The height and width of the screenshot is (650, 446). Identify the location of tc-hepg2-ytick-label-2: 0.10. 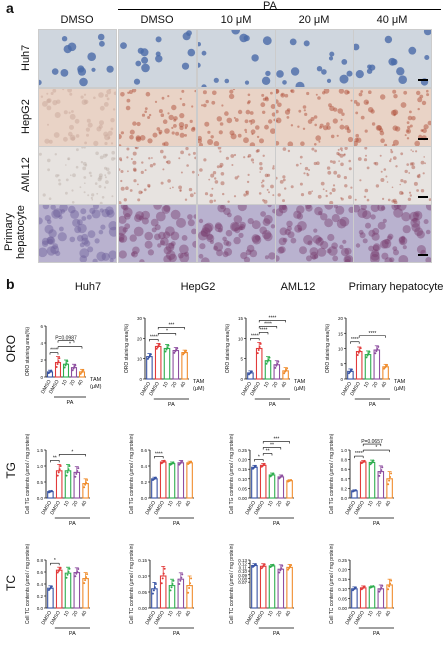
(142, 576).